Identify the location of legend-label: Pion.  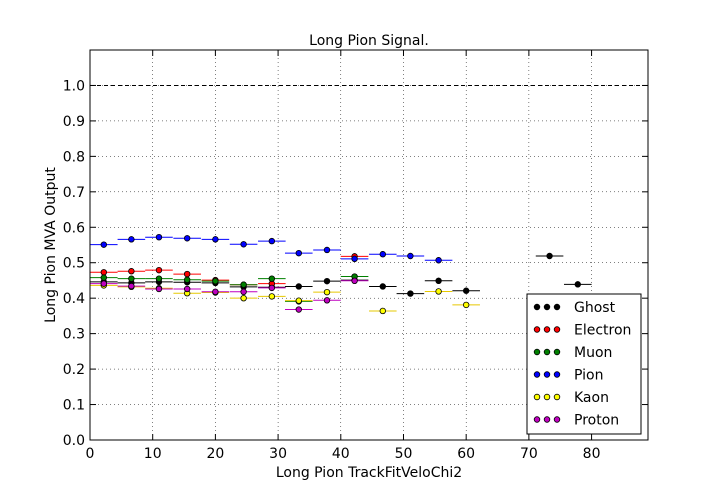
(588, 376).